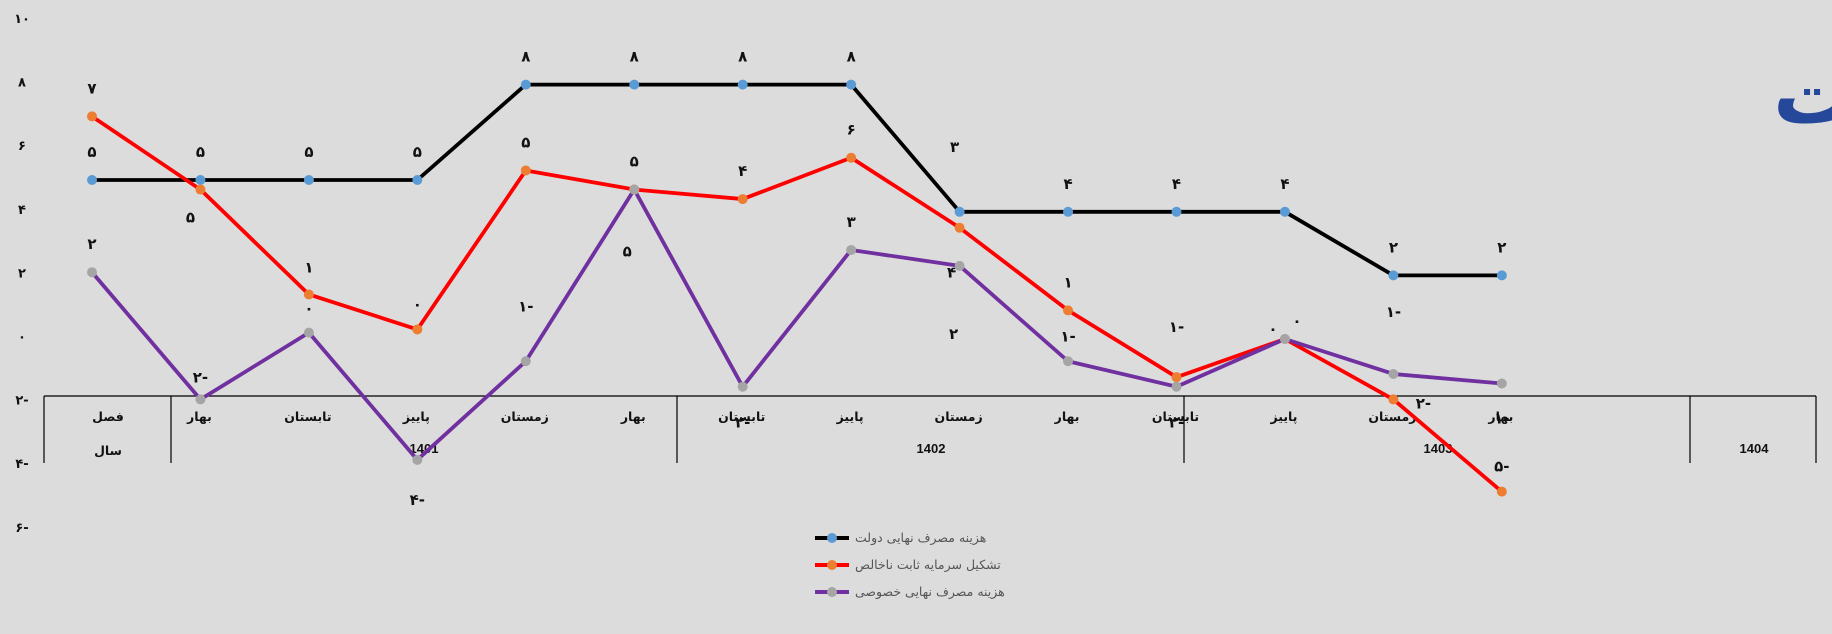 The width and height of the screenshot is (1832, 634). Describe the element at coordinates (21, 528) in the screenshot. I see `y-tick-label: ۶-` at that location.